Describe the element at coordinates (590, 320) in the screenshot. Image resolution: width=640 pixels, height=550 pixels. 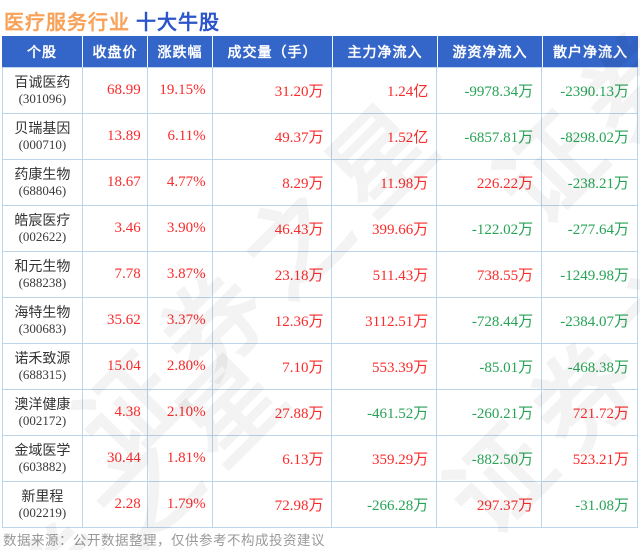
I see `retail-inflow-cell: -2384.07万` at that location.